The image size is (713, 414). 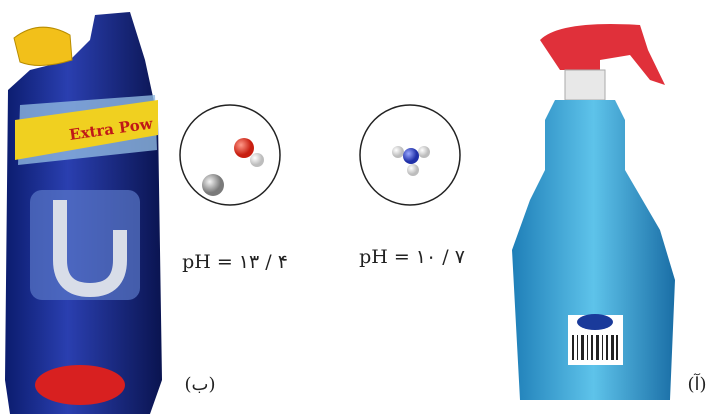 What do you see at coordinates (200, 384) in the screenshot?
I see `panel-label: (ب)` at bounding box center [200, 384].